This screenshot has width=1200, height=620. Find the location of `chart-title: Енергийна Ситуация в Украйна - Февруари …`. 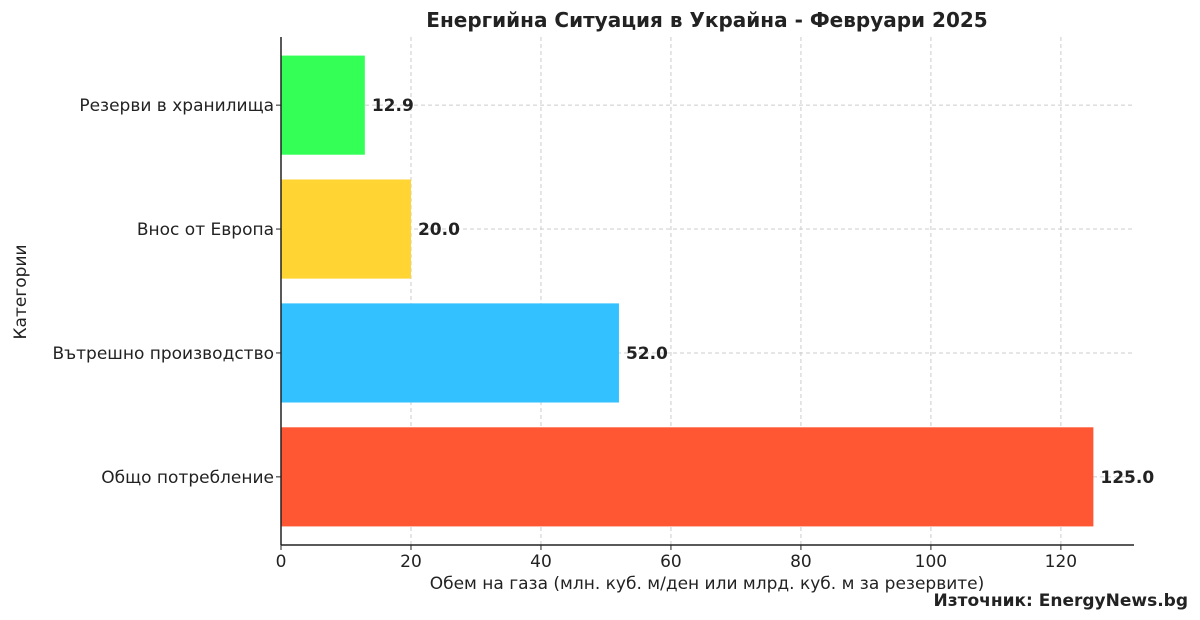

chart-title: Енергийна Ситуация в Украйна - Февруари … is located at coordinates (706, 20).